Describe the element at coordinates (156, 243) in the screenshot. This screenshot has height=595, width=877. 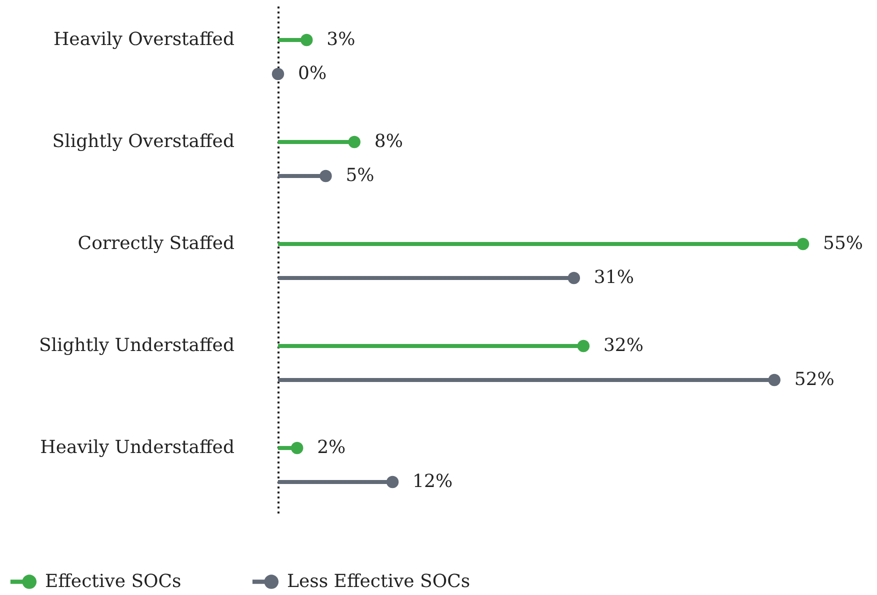
I see `y-tick-label: Correctly Staffed` at that location.